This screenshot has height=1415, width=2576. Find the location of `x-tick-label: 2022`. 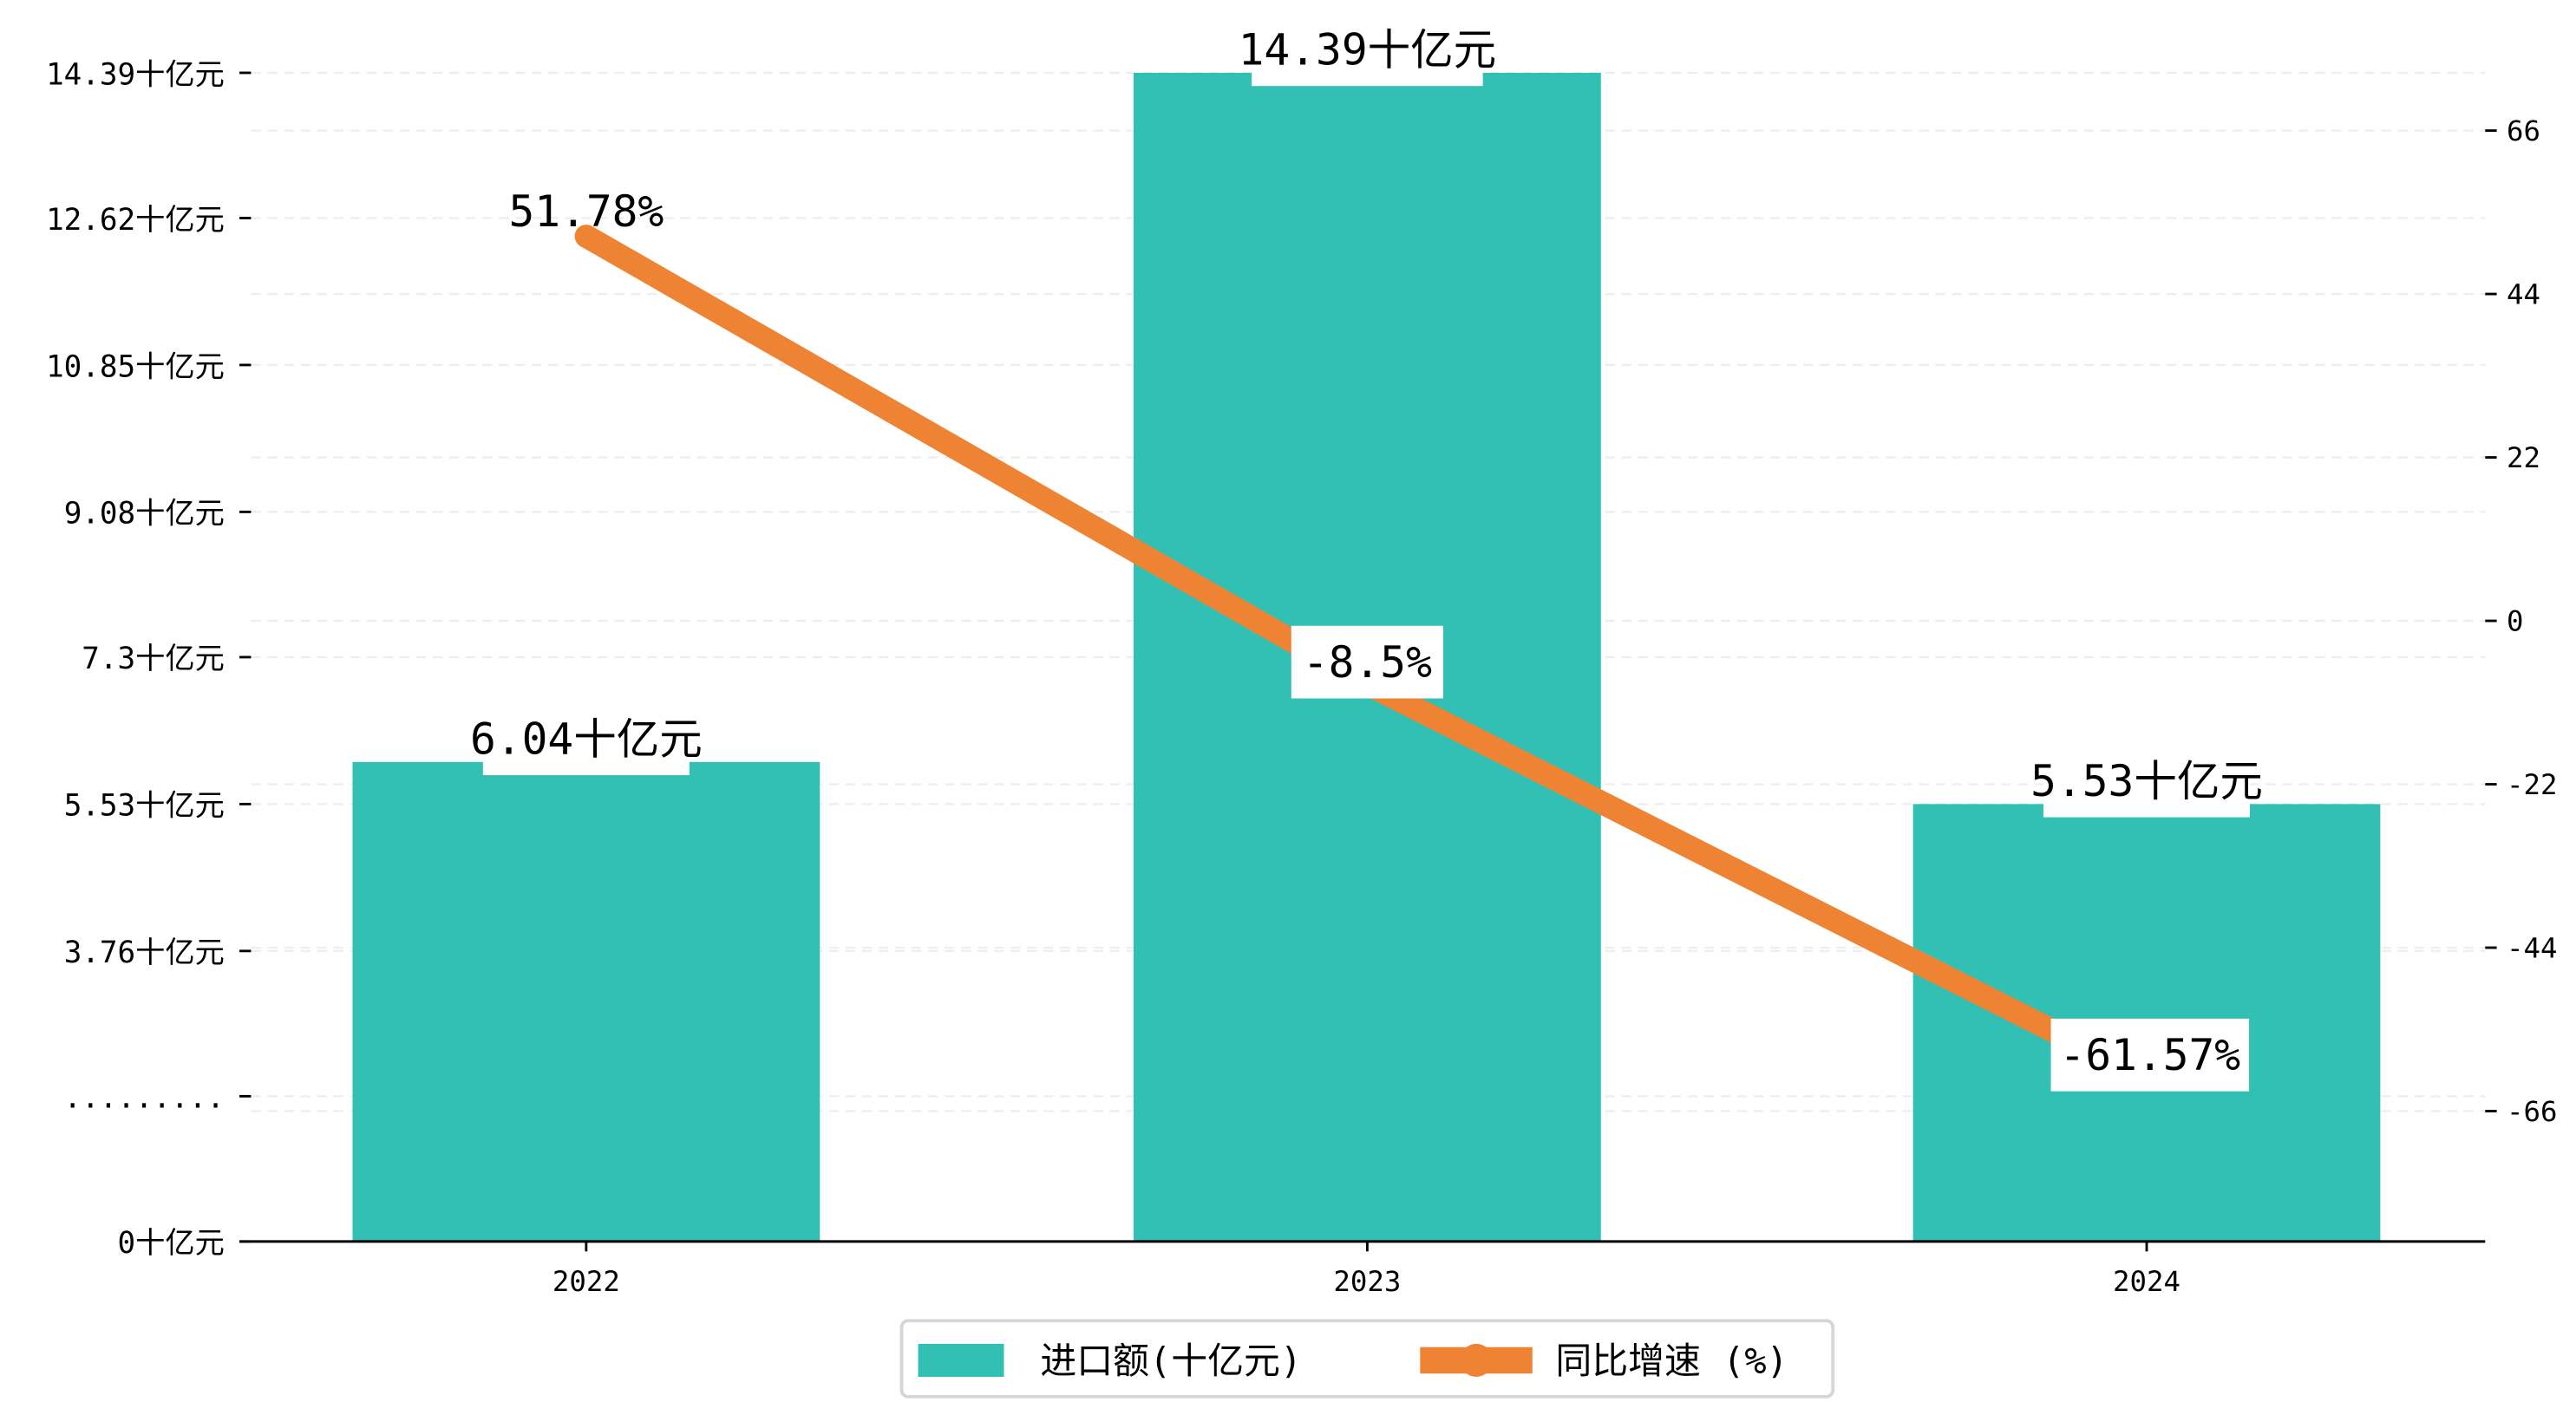

x-tick-label: 2022 is located at coordinates (586, 1281).